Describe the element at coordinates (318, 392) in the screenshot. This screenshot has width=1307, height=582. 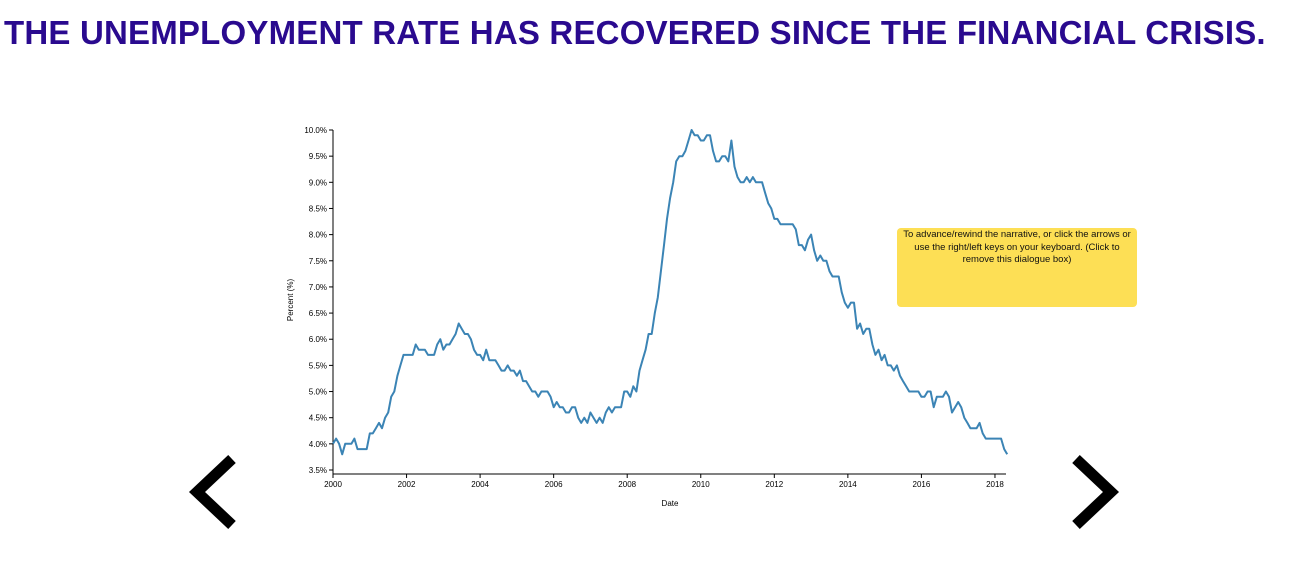
I see `y-tick-label: 5.0%` at that location.